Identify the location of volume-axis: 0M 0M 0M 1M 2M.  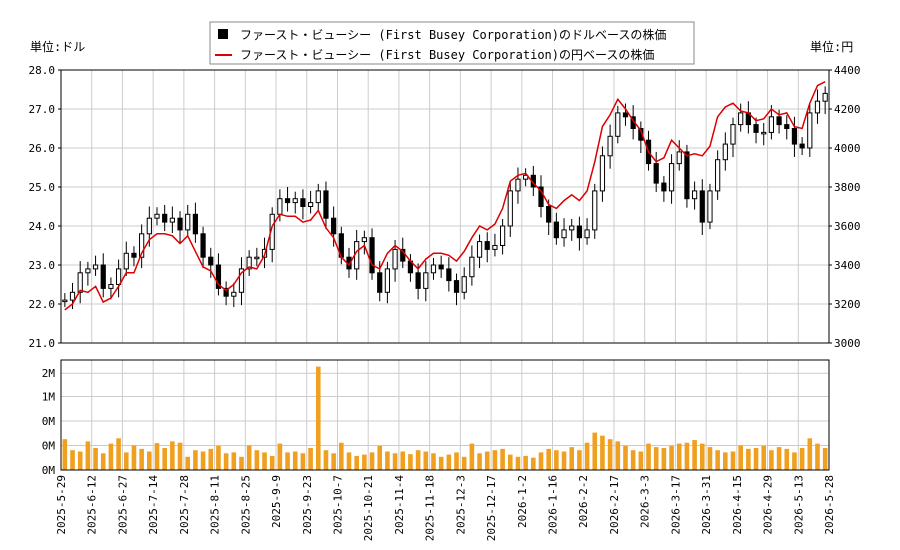
(49, 422).